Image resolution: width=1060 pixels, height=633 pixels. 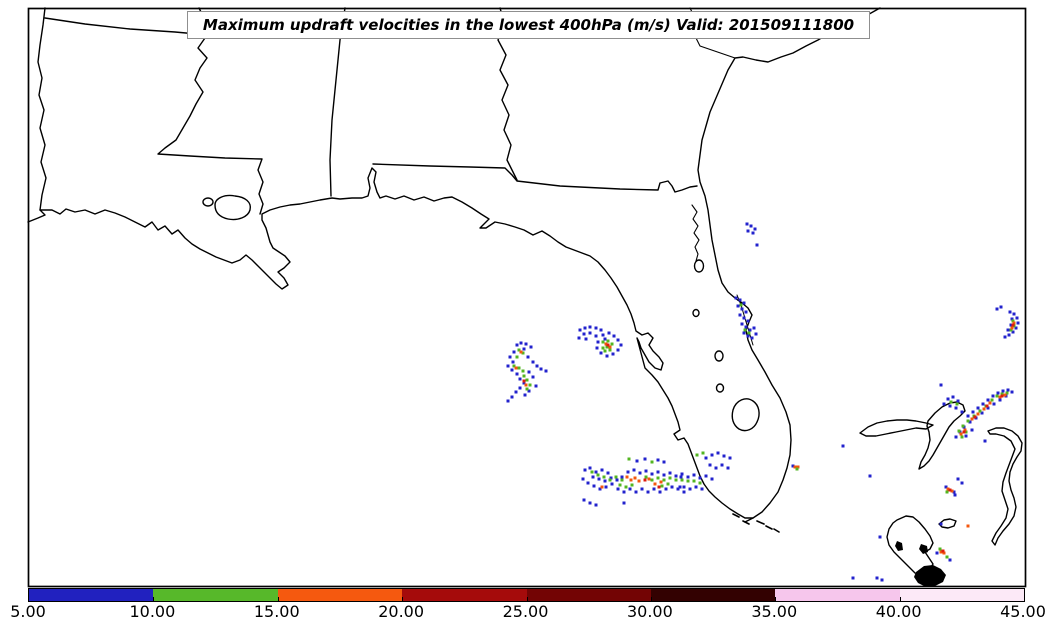 I want to click on lake-george, so click(x=699, y=266).